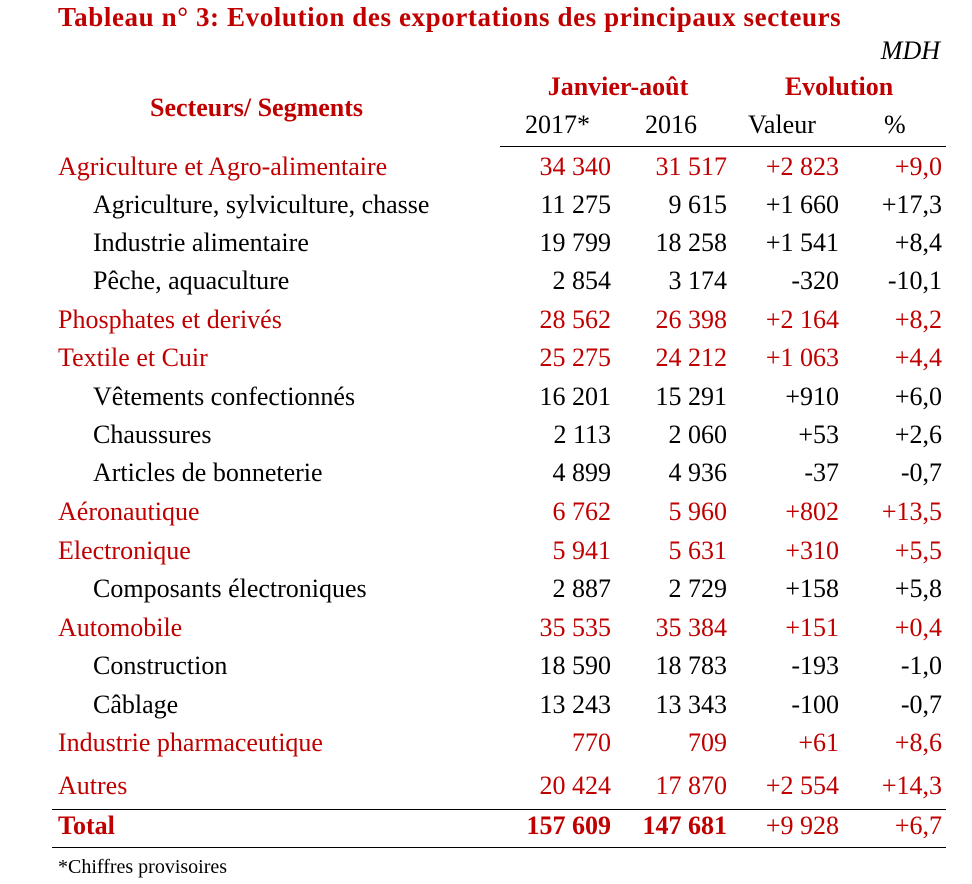 The image size is (972, 884). What do you see at coordinates (918, 434) in the screenshot?
I see `cell-pct: +2,6` at bounding box center [918, 434].